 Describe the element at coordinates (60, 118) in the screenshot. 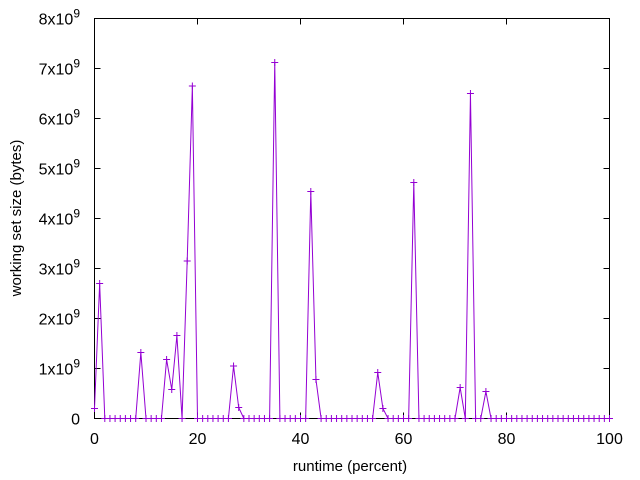

I see `y-tick-label: 6x10⁹` at that location.